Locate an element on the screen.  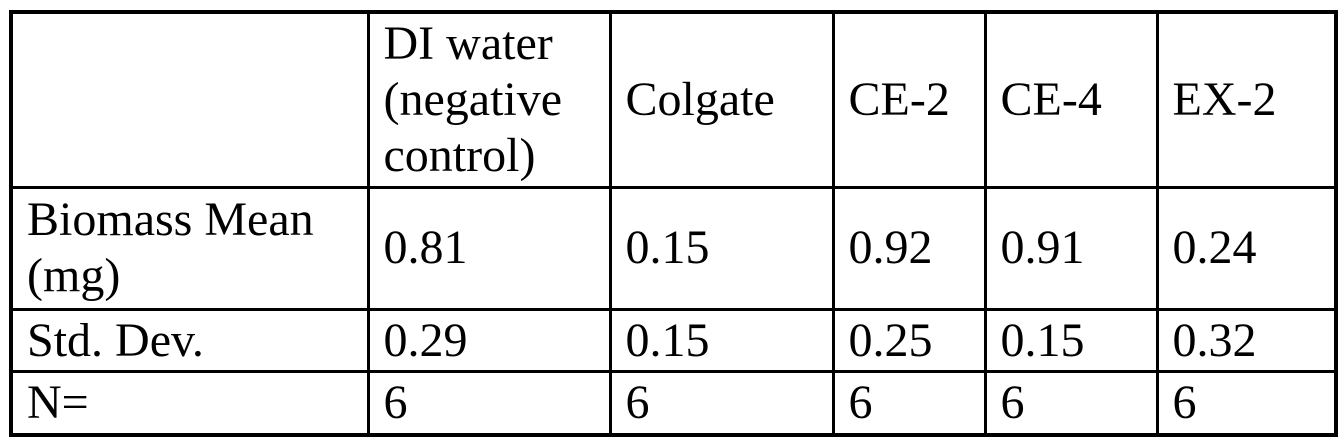
data-cell-stddev-ex-2: 0.32 is located at coordinates (1246, 340).